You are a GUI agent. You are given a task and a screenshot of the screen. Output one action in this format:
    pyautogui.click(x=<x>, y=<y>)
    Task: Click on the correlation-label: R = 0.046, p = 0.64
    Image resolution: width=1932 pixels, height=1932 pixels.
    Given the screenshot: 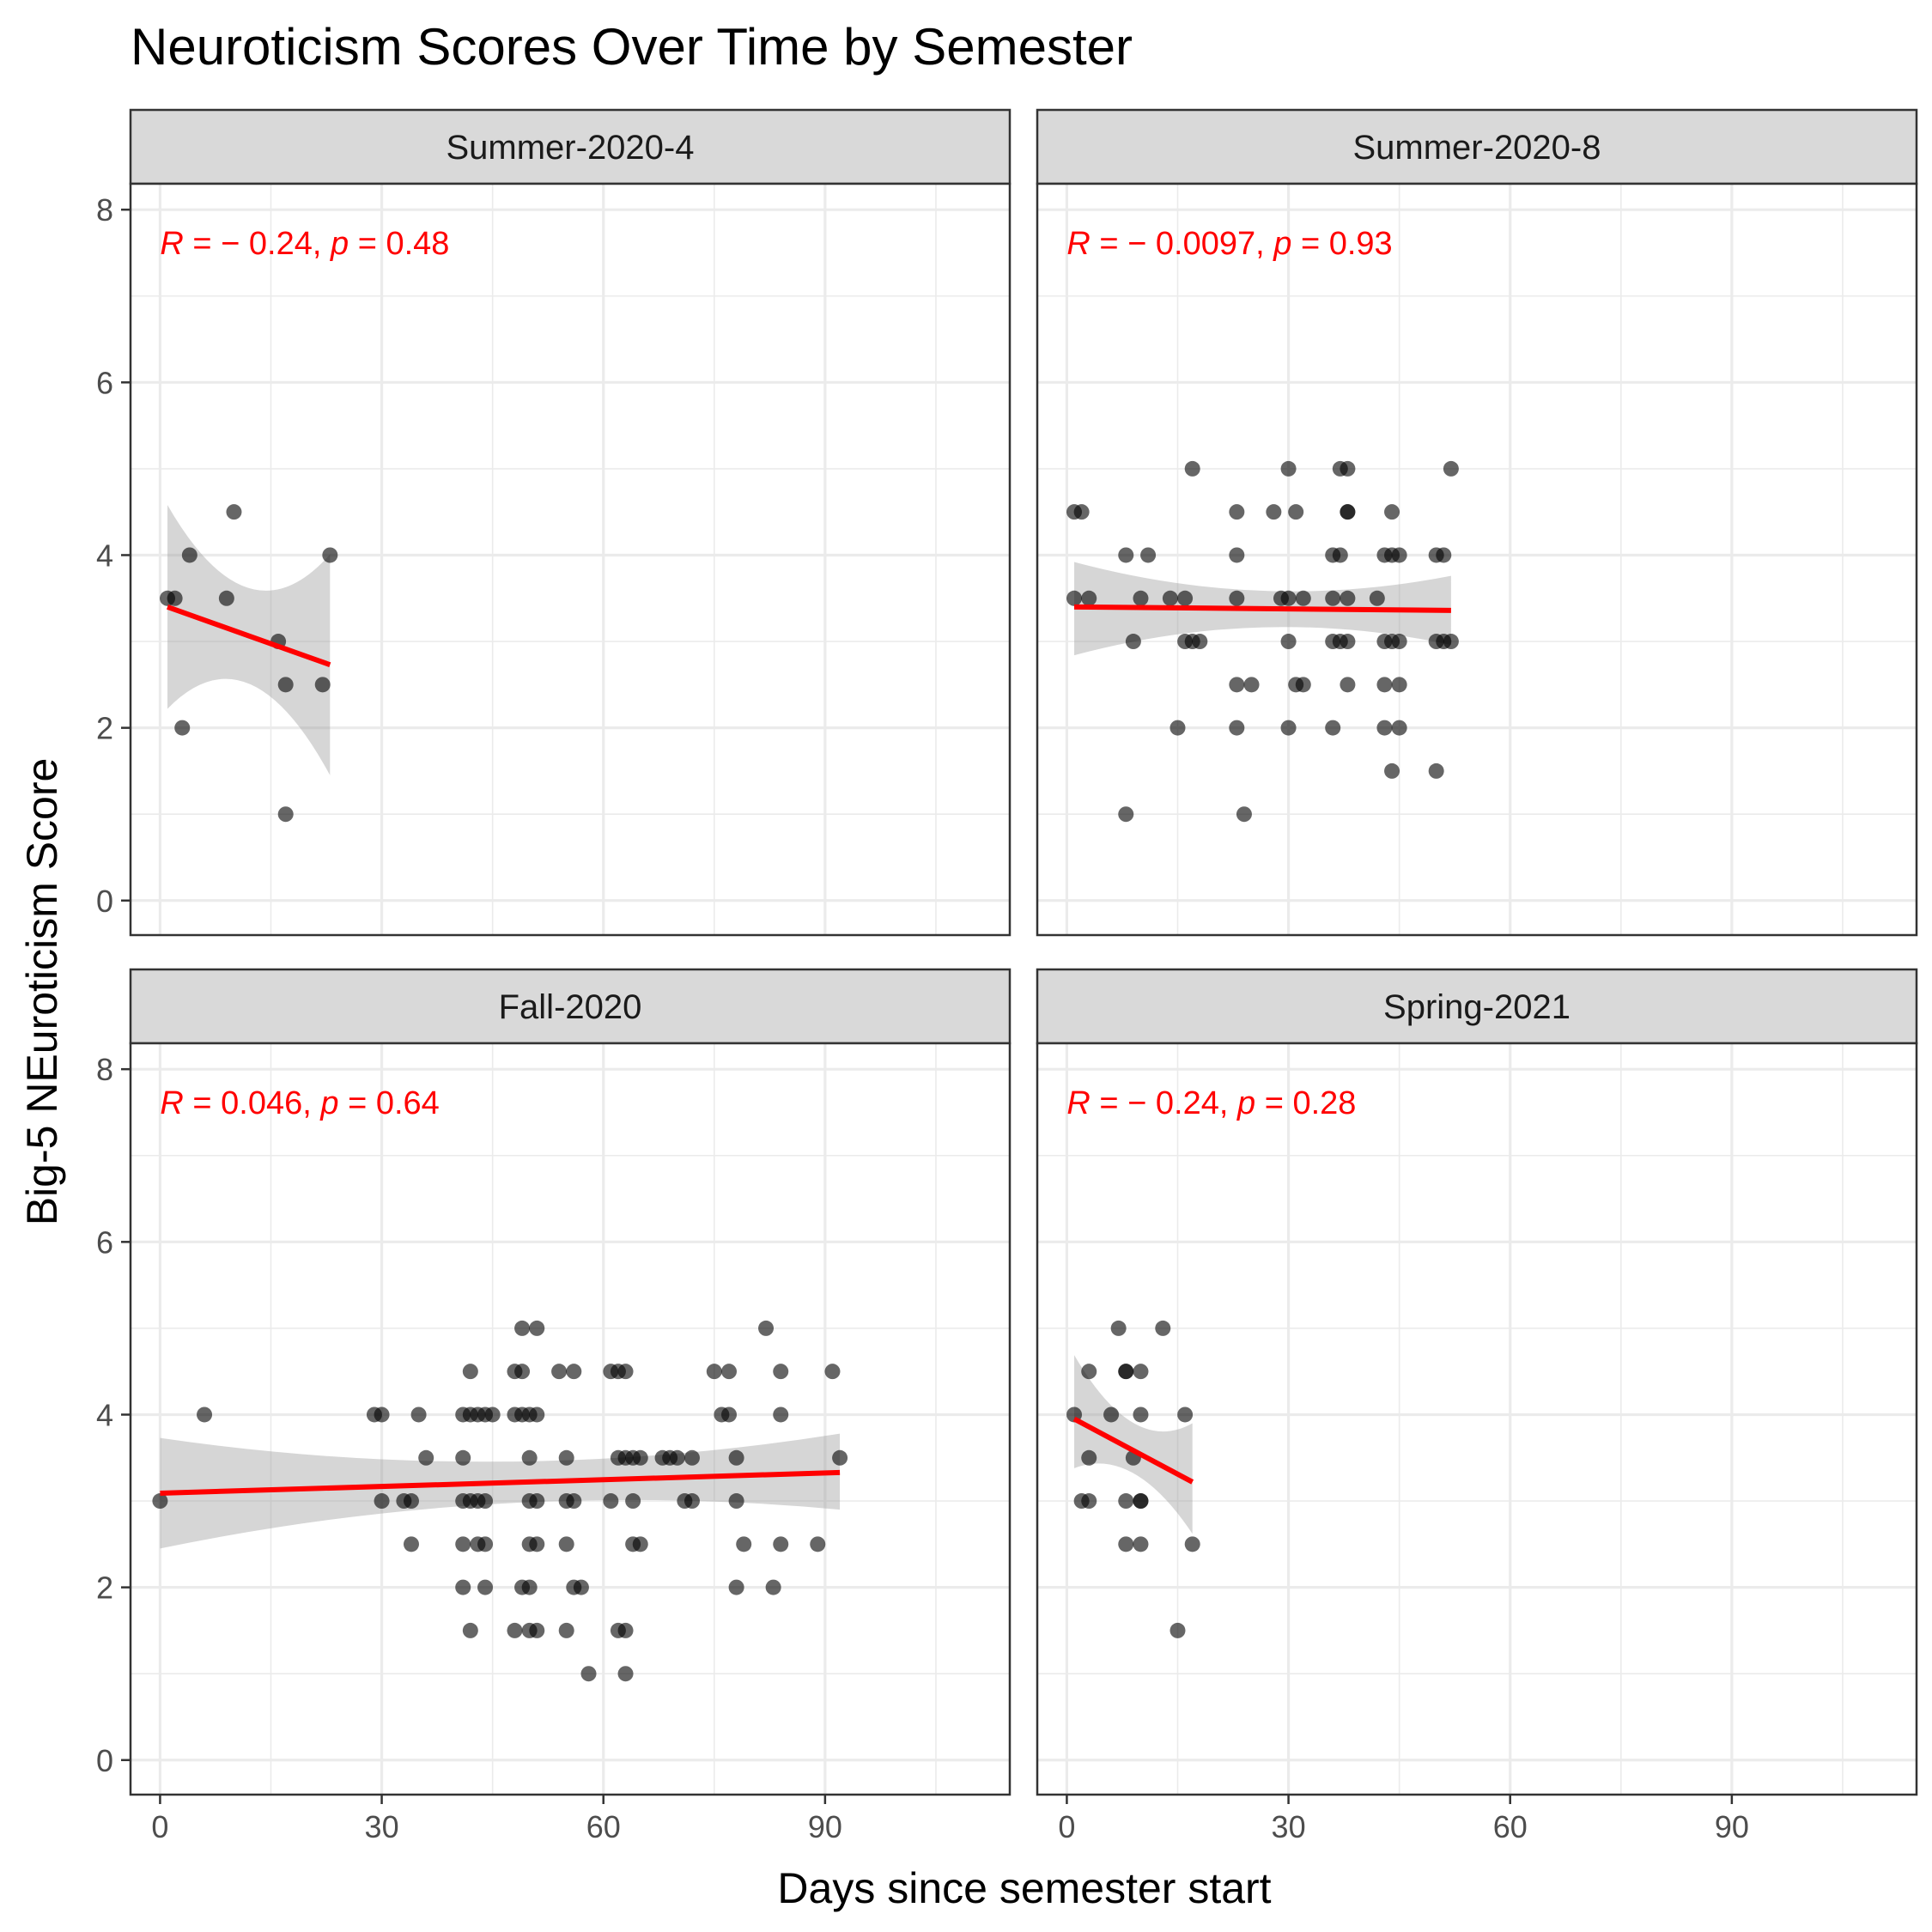 What is the action you would take?
    pyautogui.click(x=300, y=1103)
    